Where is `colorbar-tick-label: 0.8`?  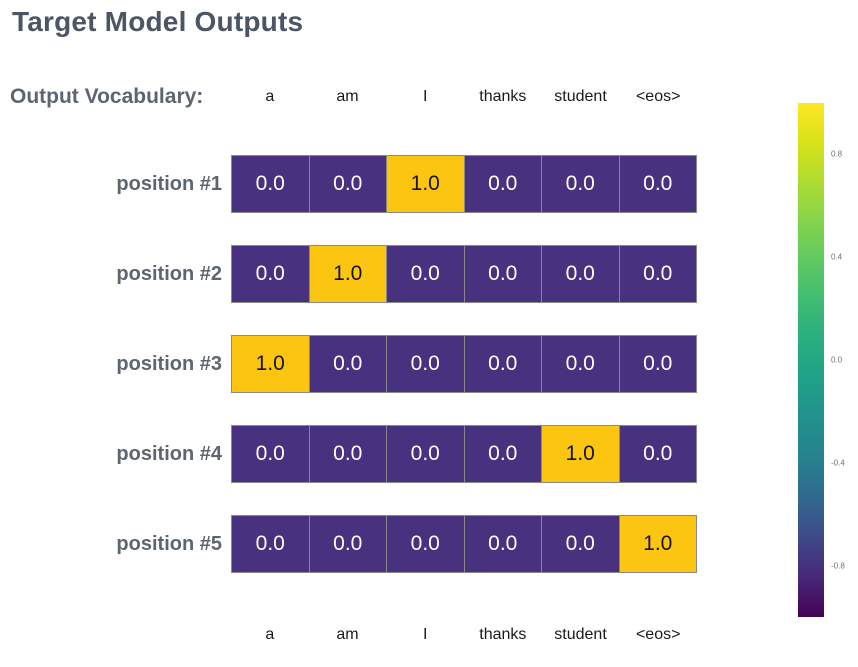
colorbar-tick-label: 0.8 is located at coordinates (837, 154).